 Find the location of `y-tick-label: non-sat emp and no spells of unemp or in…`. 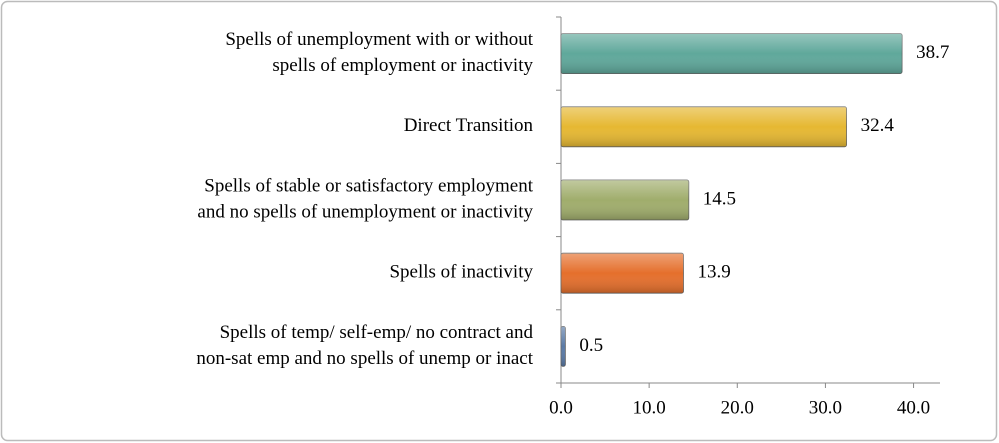

y-tick-label: non-sat emp and no spells of unemp or in… is located at coordinates (364, 358).